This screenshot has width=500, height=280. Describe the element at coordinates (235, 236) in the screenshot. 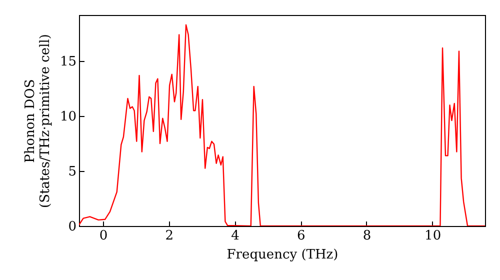

I see `x-tick-label: 4` at that location.